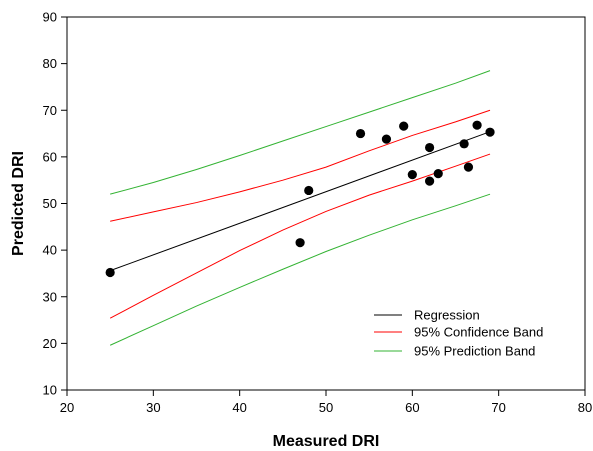 The image size is (593, 451). Describe the element at coordinates (50, 63) in the screenshot. I see `y-tick-label: 80` at that location.